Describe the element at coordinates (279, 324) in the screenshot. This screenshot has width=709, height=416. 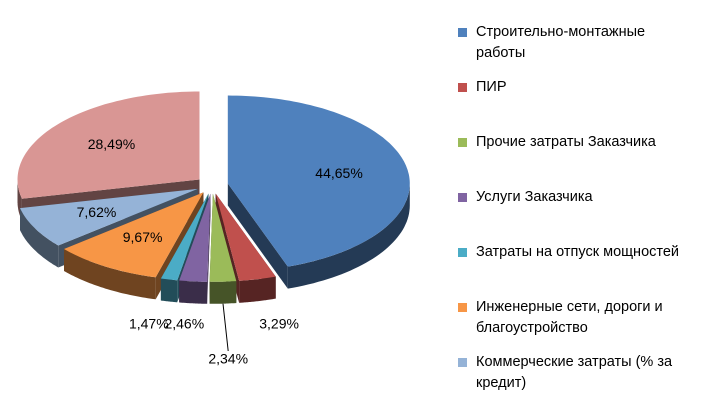
I see `data-label: 3,29%` at that location.